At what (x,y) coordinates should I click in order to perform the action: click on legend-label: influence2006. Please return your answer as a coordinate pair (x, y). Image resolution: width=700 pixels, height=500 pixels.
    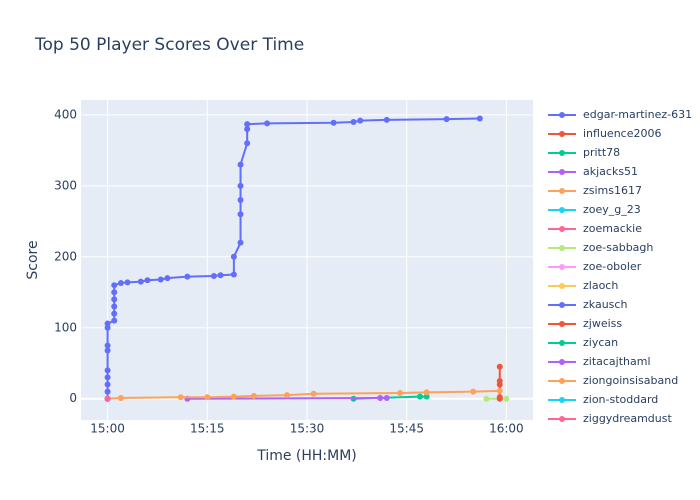
    Looking at the image, I should click on (622, 133).